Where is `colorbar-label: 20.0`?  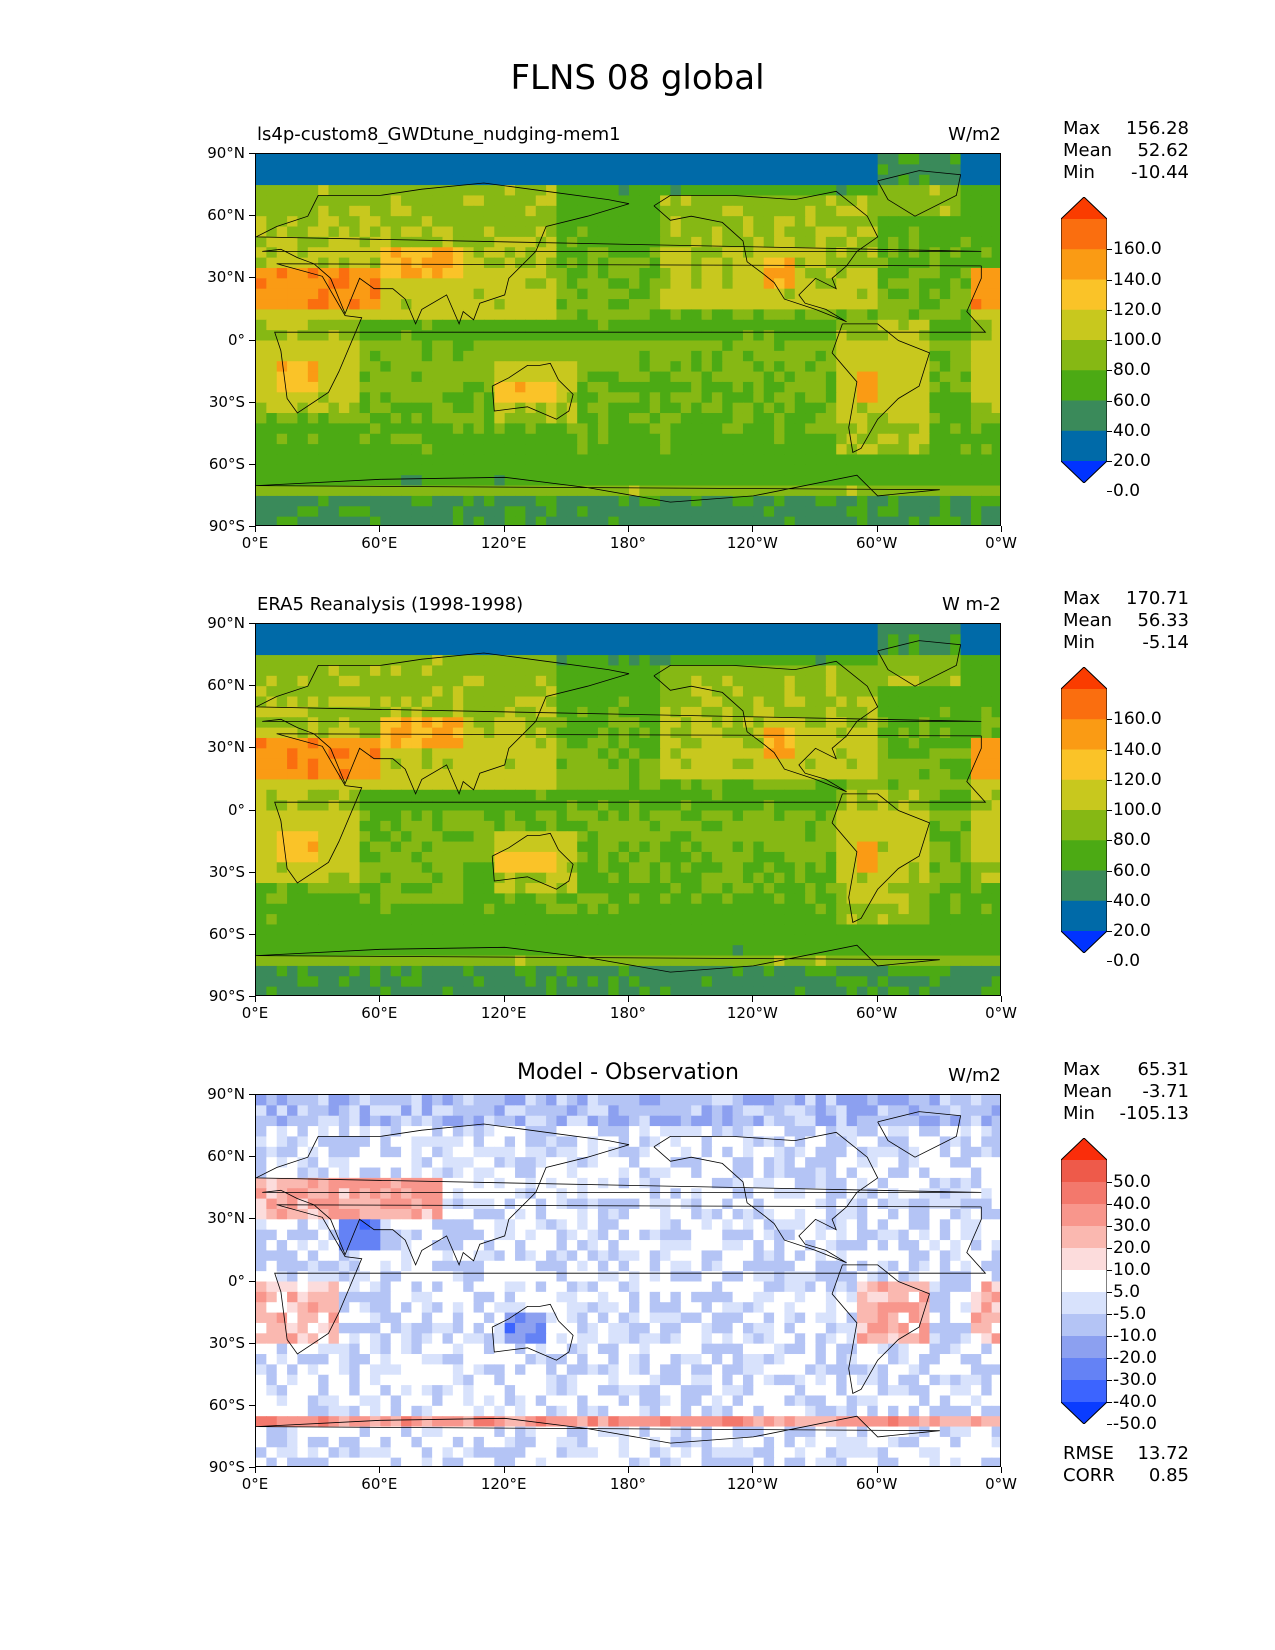
colorbar-label: 20.0 is located at coordinates (1132, 461).